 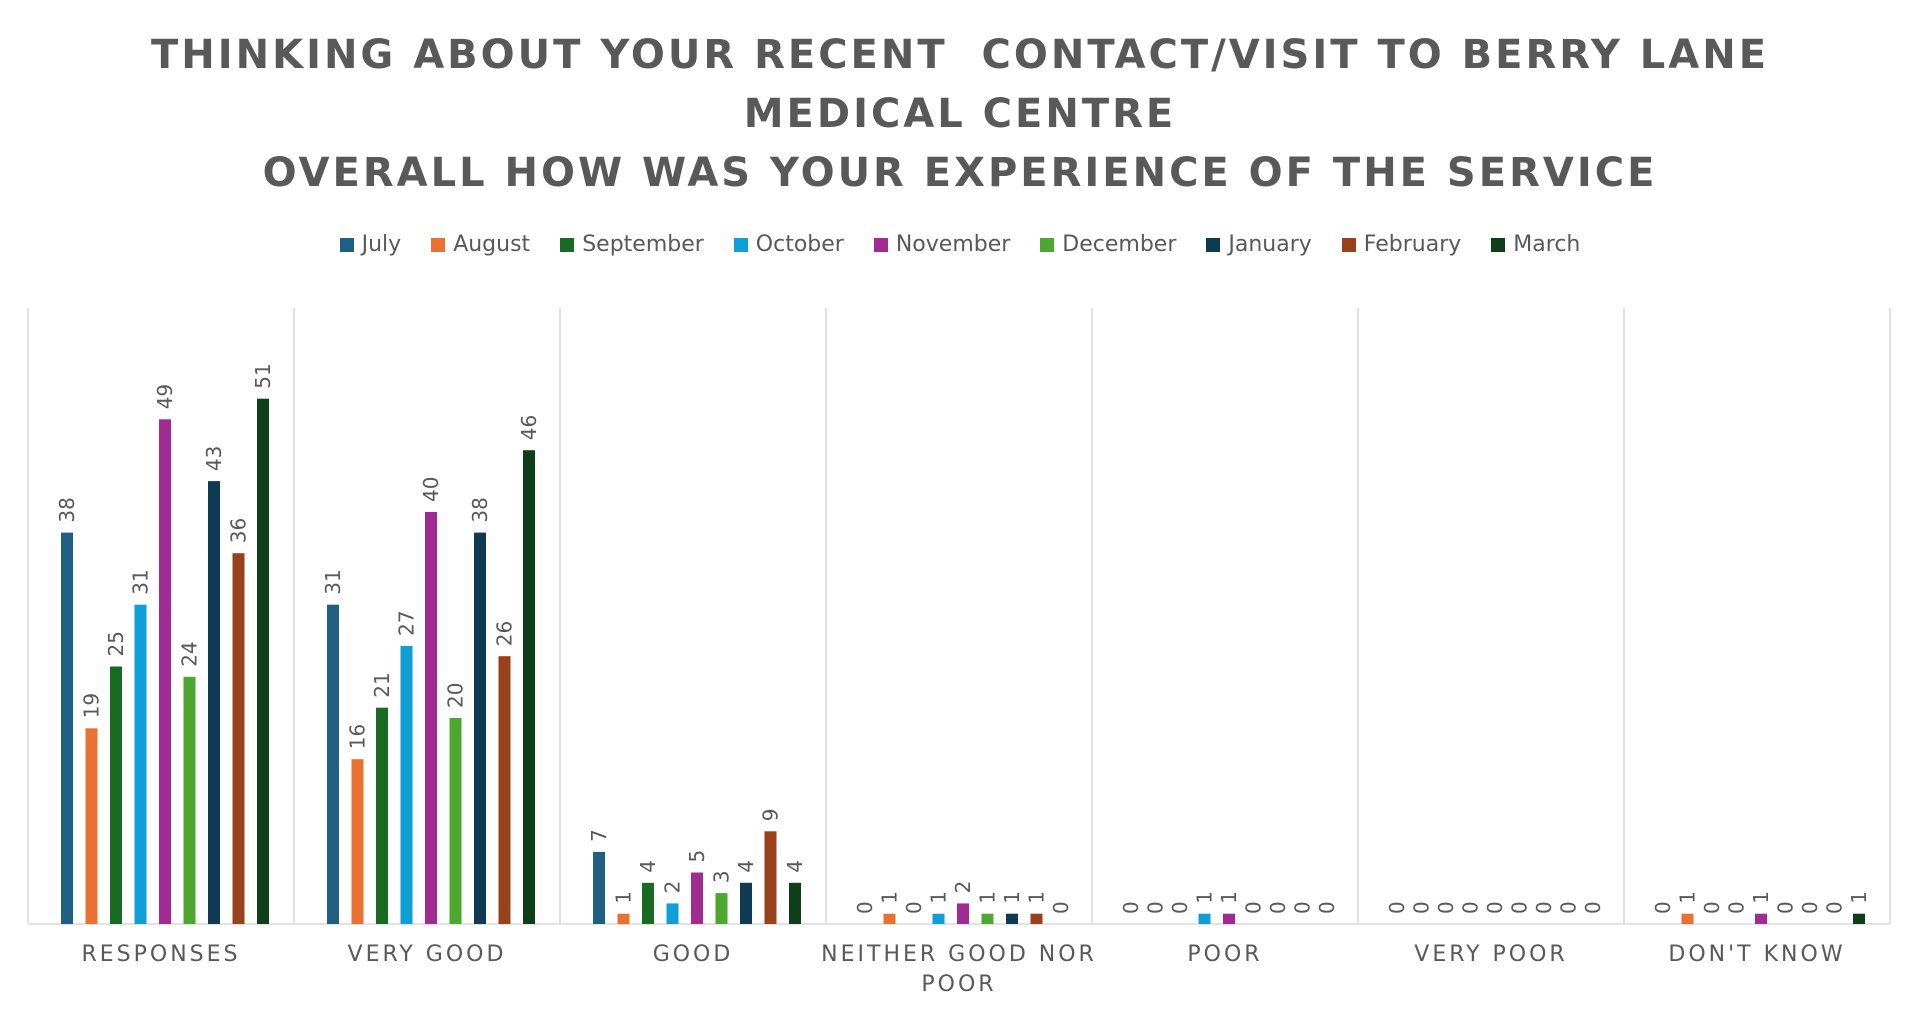 I want to click on legend-item-february: February, so click(x=1401, y=244).